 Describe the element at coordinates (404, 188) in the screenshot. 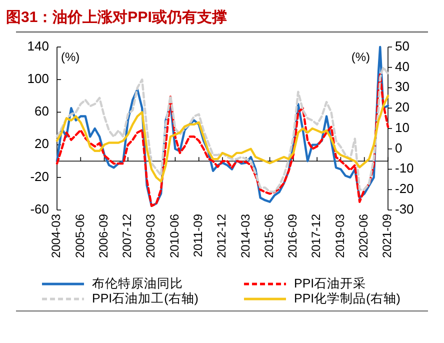

I see `y2-tick-label: -20` at that location.